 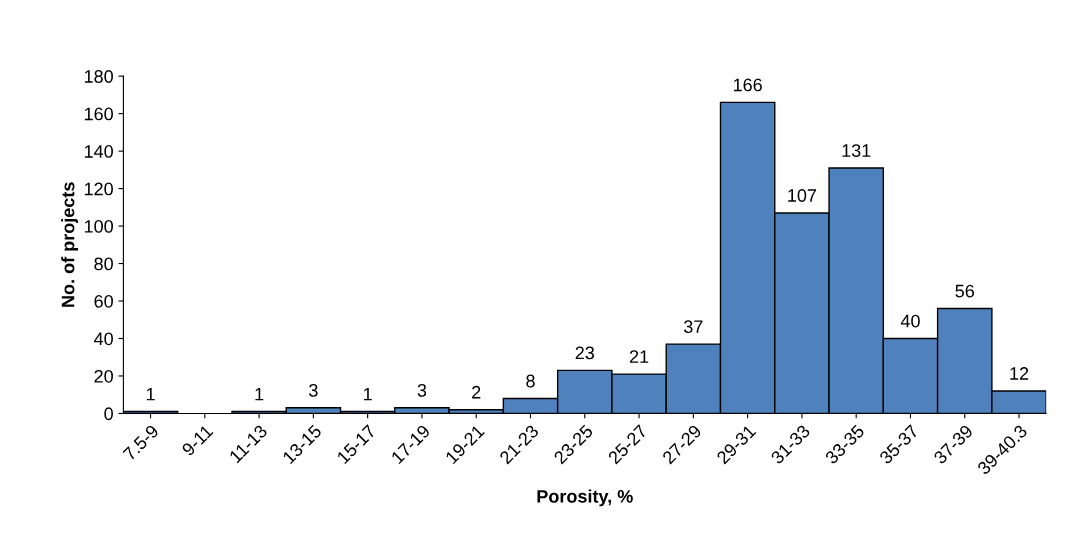 I want to click on y-tick-label: 160, so click(x=98, y=114).